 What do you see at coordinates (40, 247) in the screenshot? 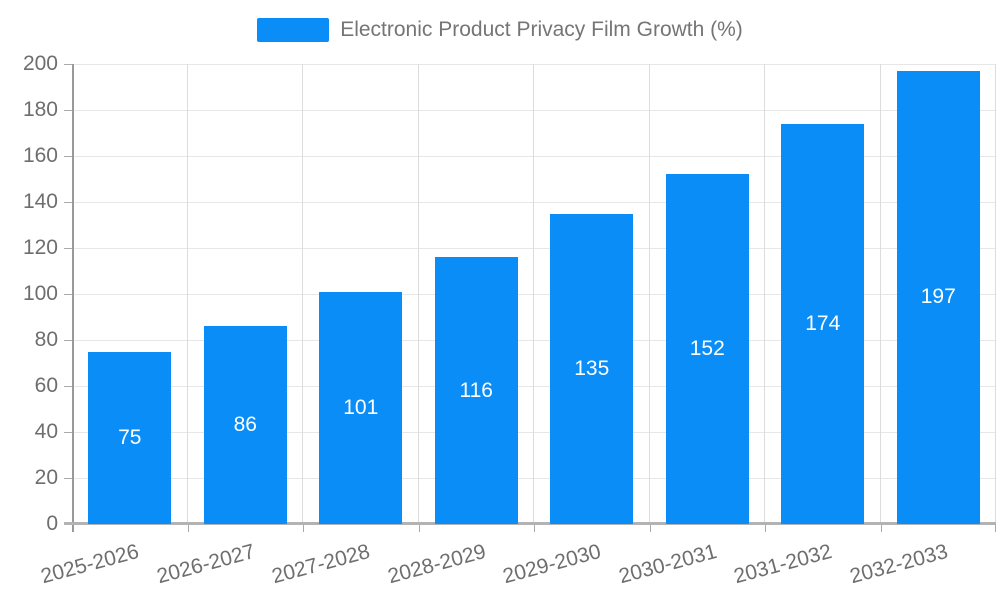
I see `y-axis-tick-label: 120` at bounding box center [40, 247].